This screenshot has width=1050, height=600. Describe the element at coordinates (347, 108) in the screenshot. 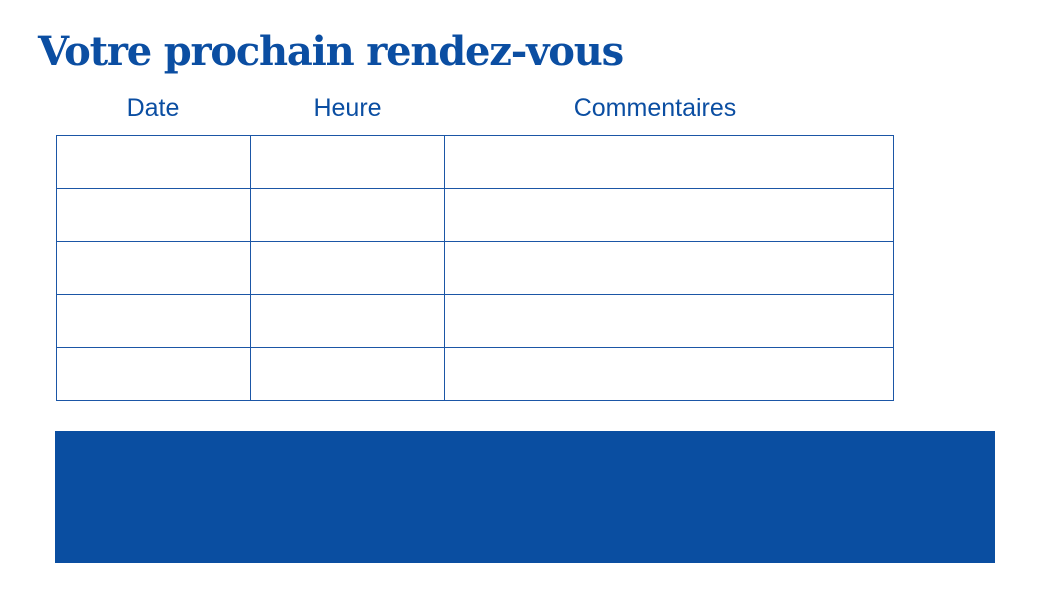

I see `column-header-heure: Heure` at that location.